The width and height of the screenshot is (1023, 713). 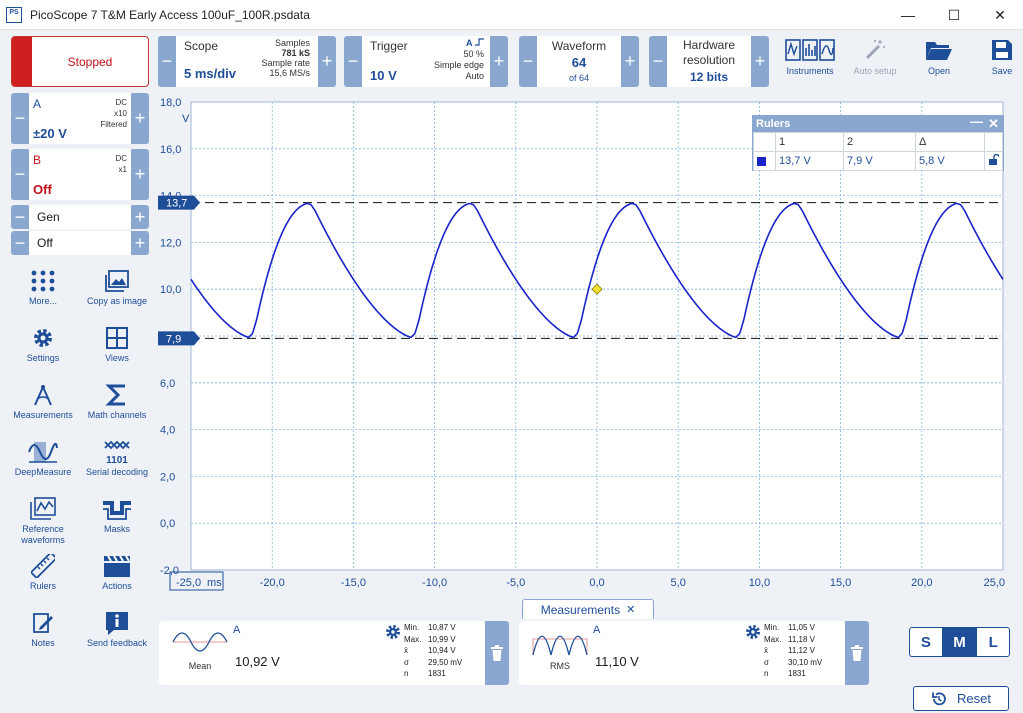 I want to click on scope-label: Scope, so click(x=201, y=46).